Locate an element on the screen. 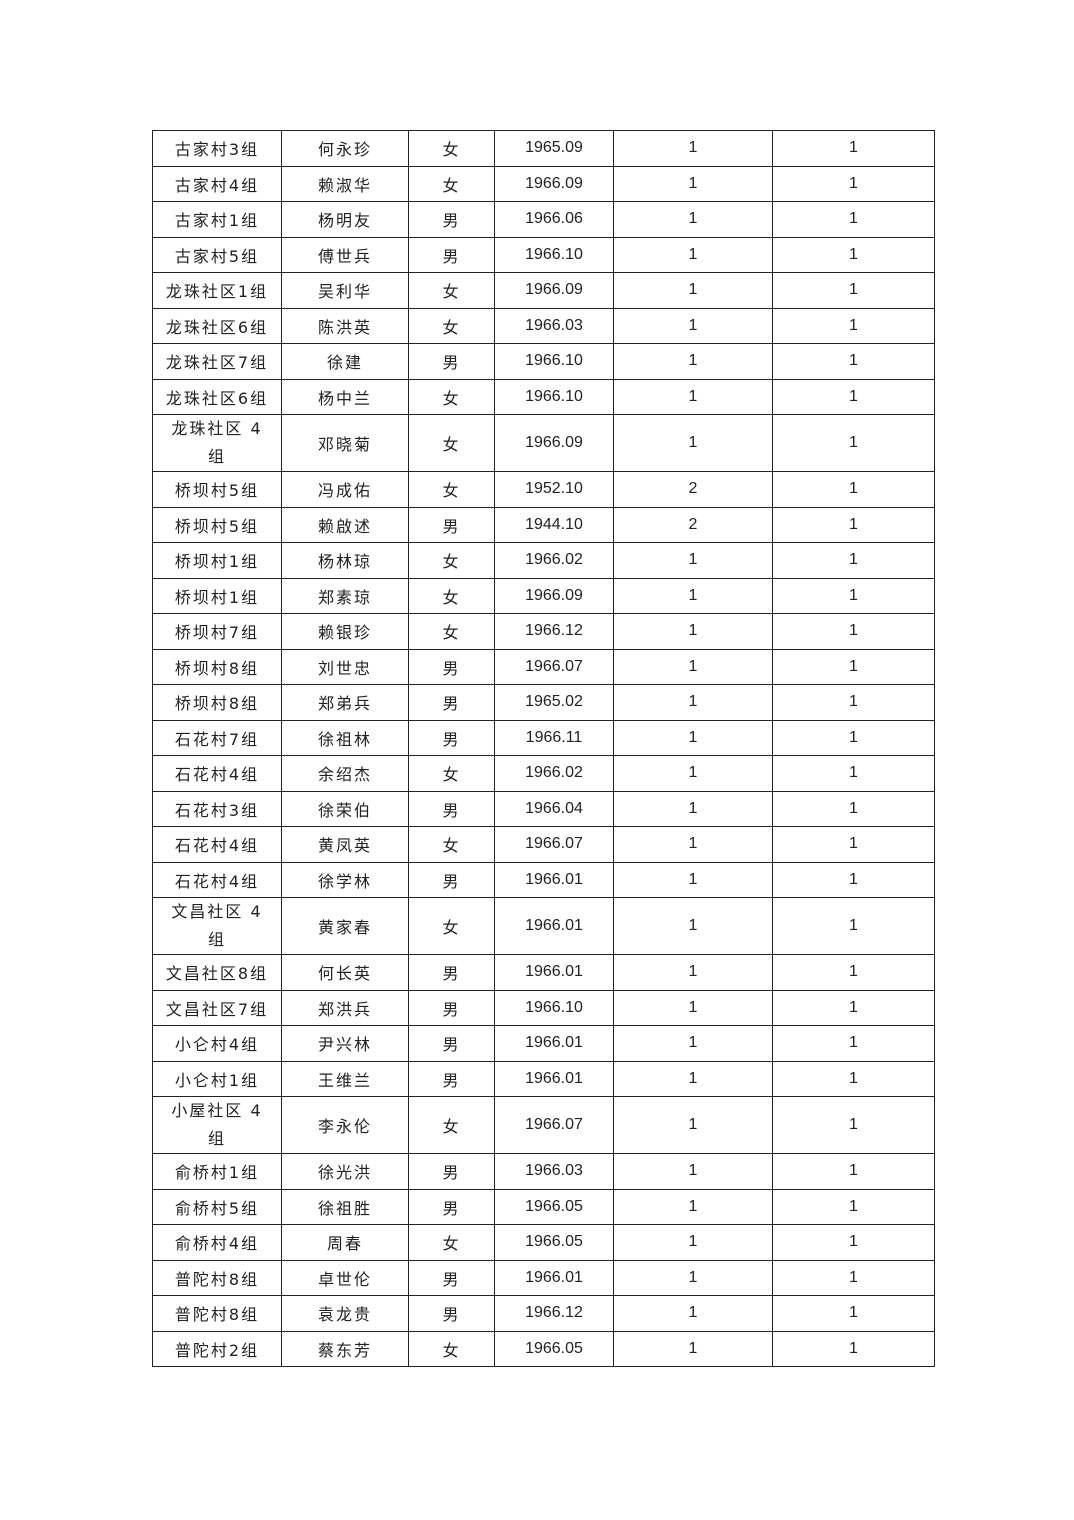 The image size is (1074, 1520). name-cell: 赖啟述 is located at coordinates (345, 524).